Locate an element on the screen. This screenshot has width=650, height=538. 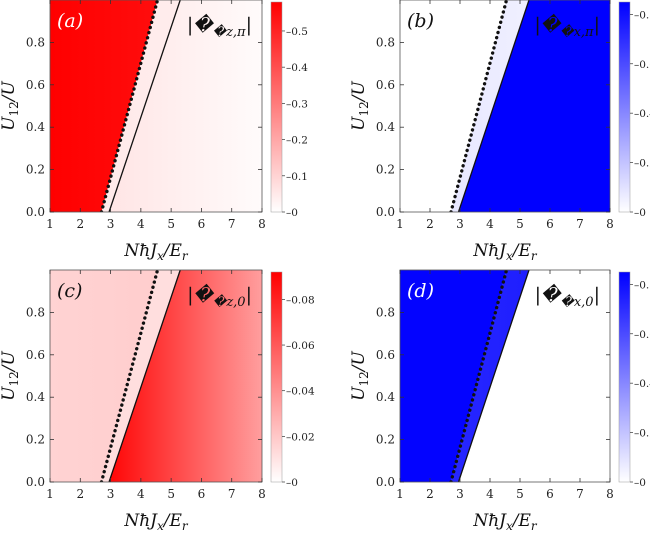
colorbar: –0 –0.1 –0.2 –0.3 –0.4 –0.5 is located at coordinates (289, 110).